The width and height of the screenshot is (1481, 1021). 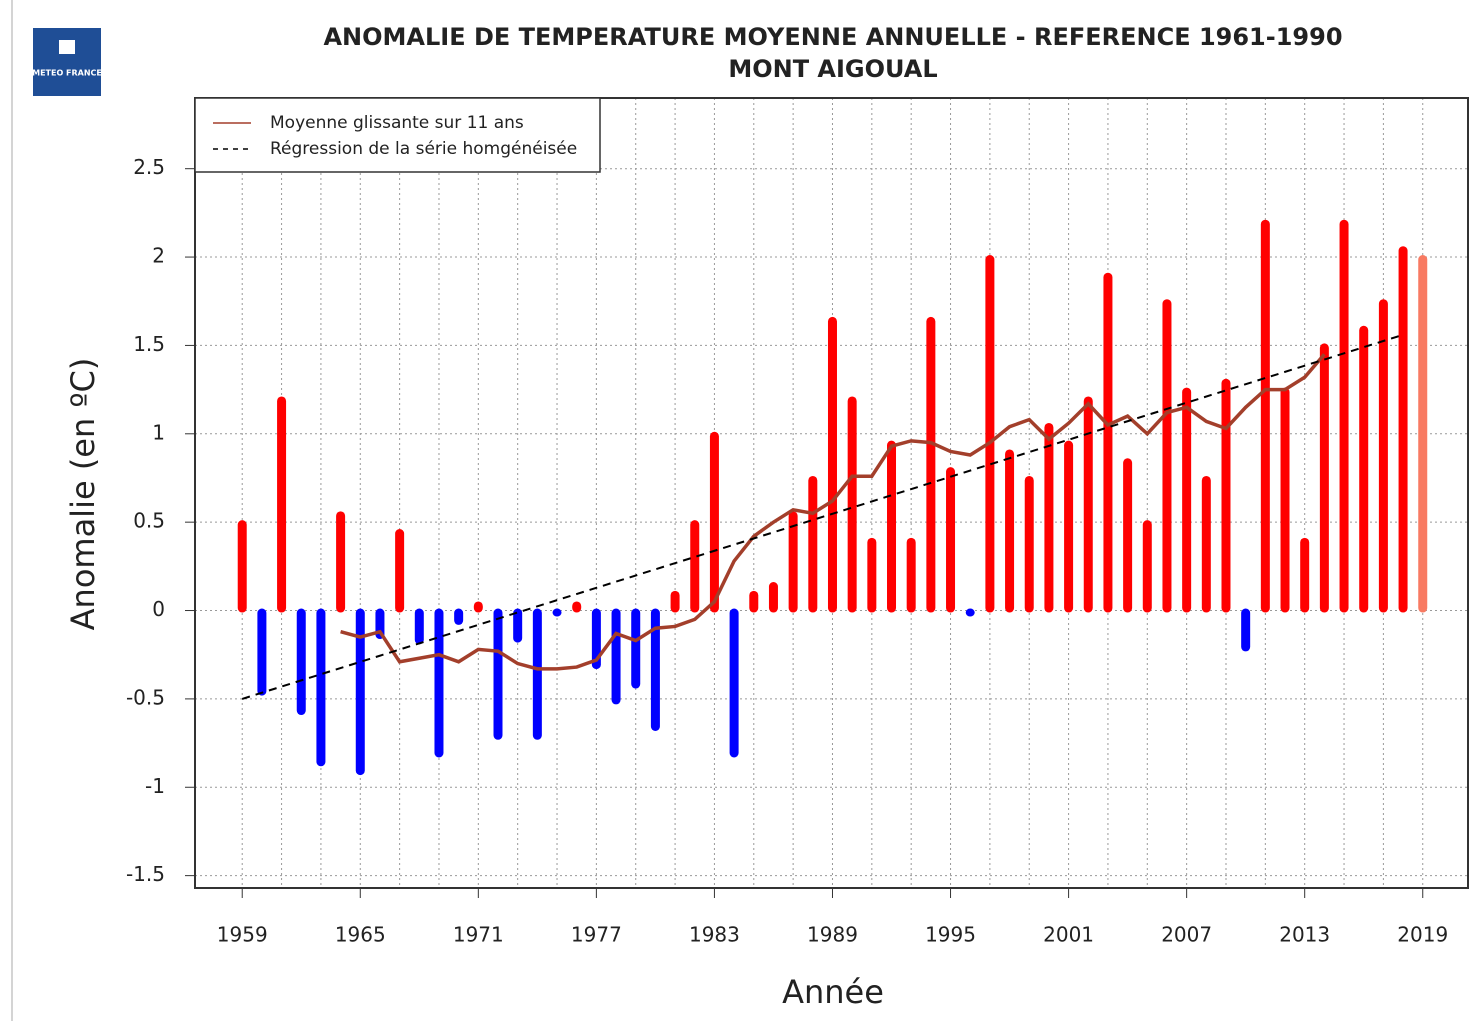 I want to click on x-tick-label: 1989, so click(x=832, y=935).